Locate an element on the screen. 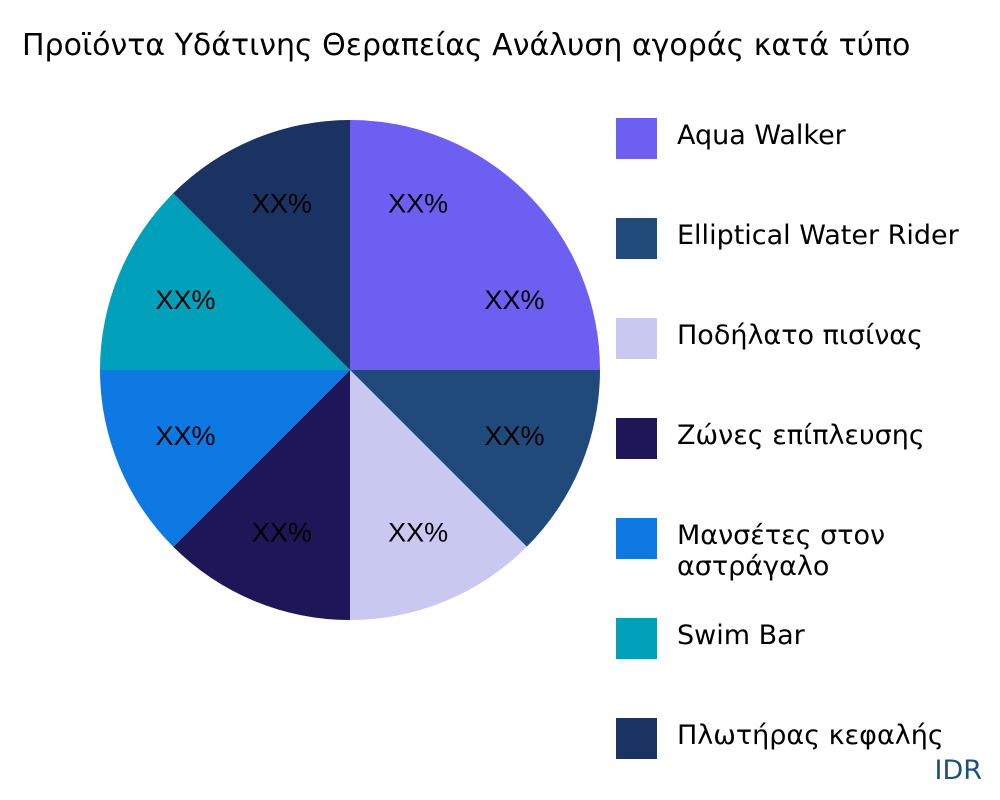 The width and height of the screenshot is (1000, 800). pie-slice-label-2: XX% is located at coordinates (418, 533).